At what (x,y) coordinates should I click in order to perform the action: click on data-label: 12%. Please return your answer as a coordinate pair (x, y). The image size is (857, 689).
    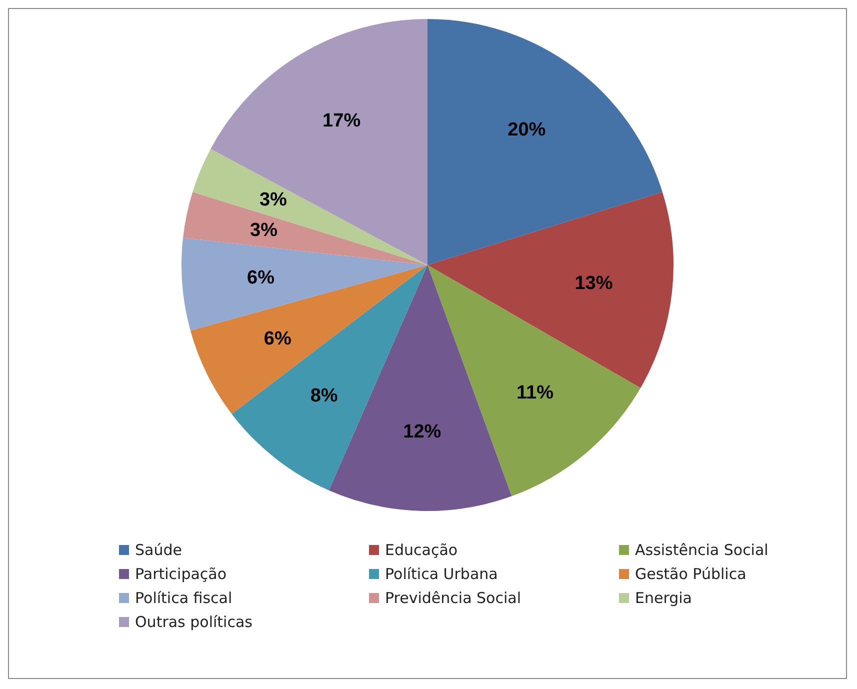
    Looking at the image, I should click on (422, 431).